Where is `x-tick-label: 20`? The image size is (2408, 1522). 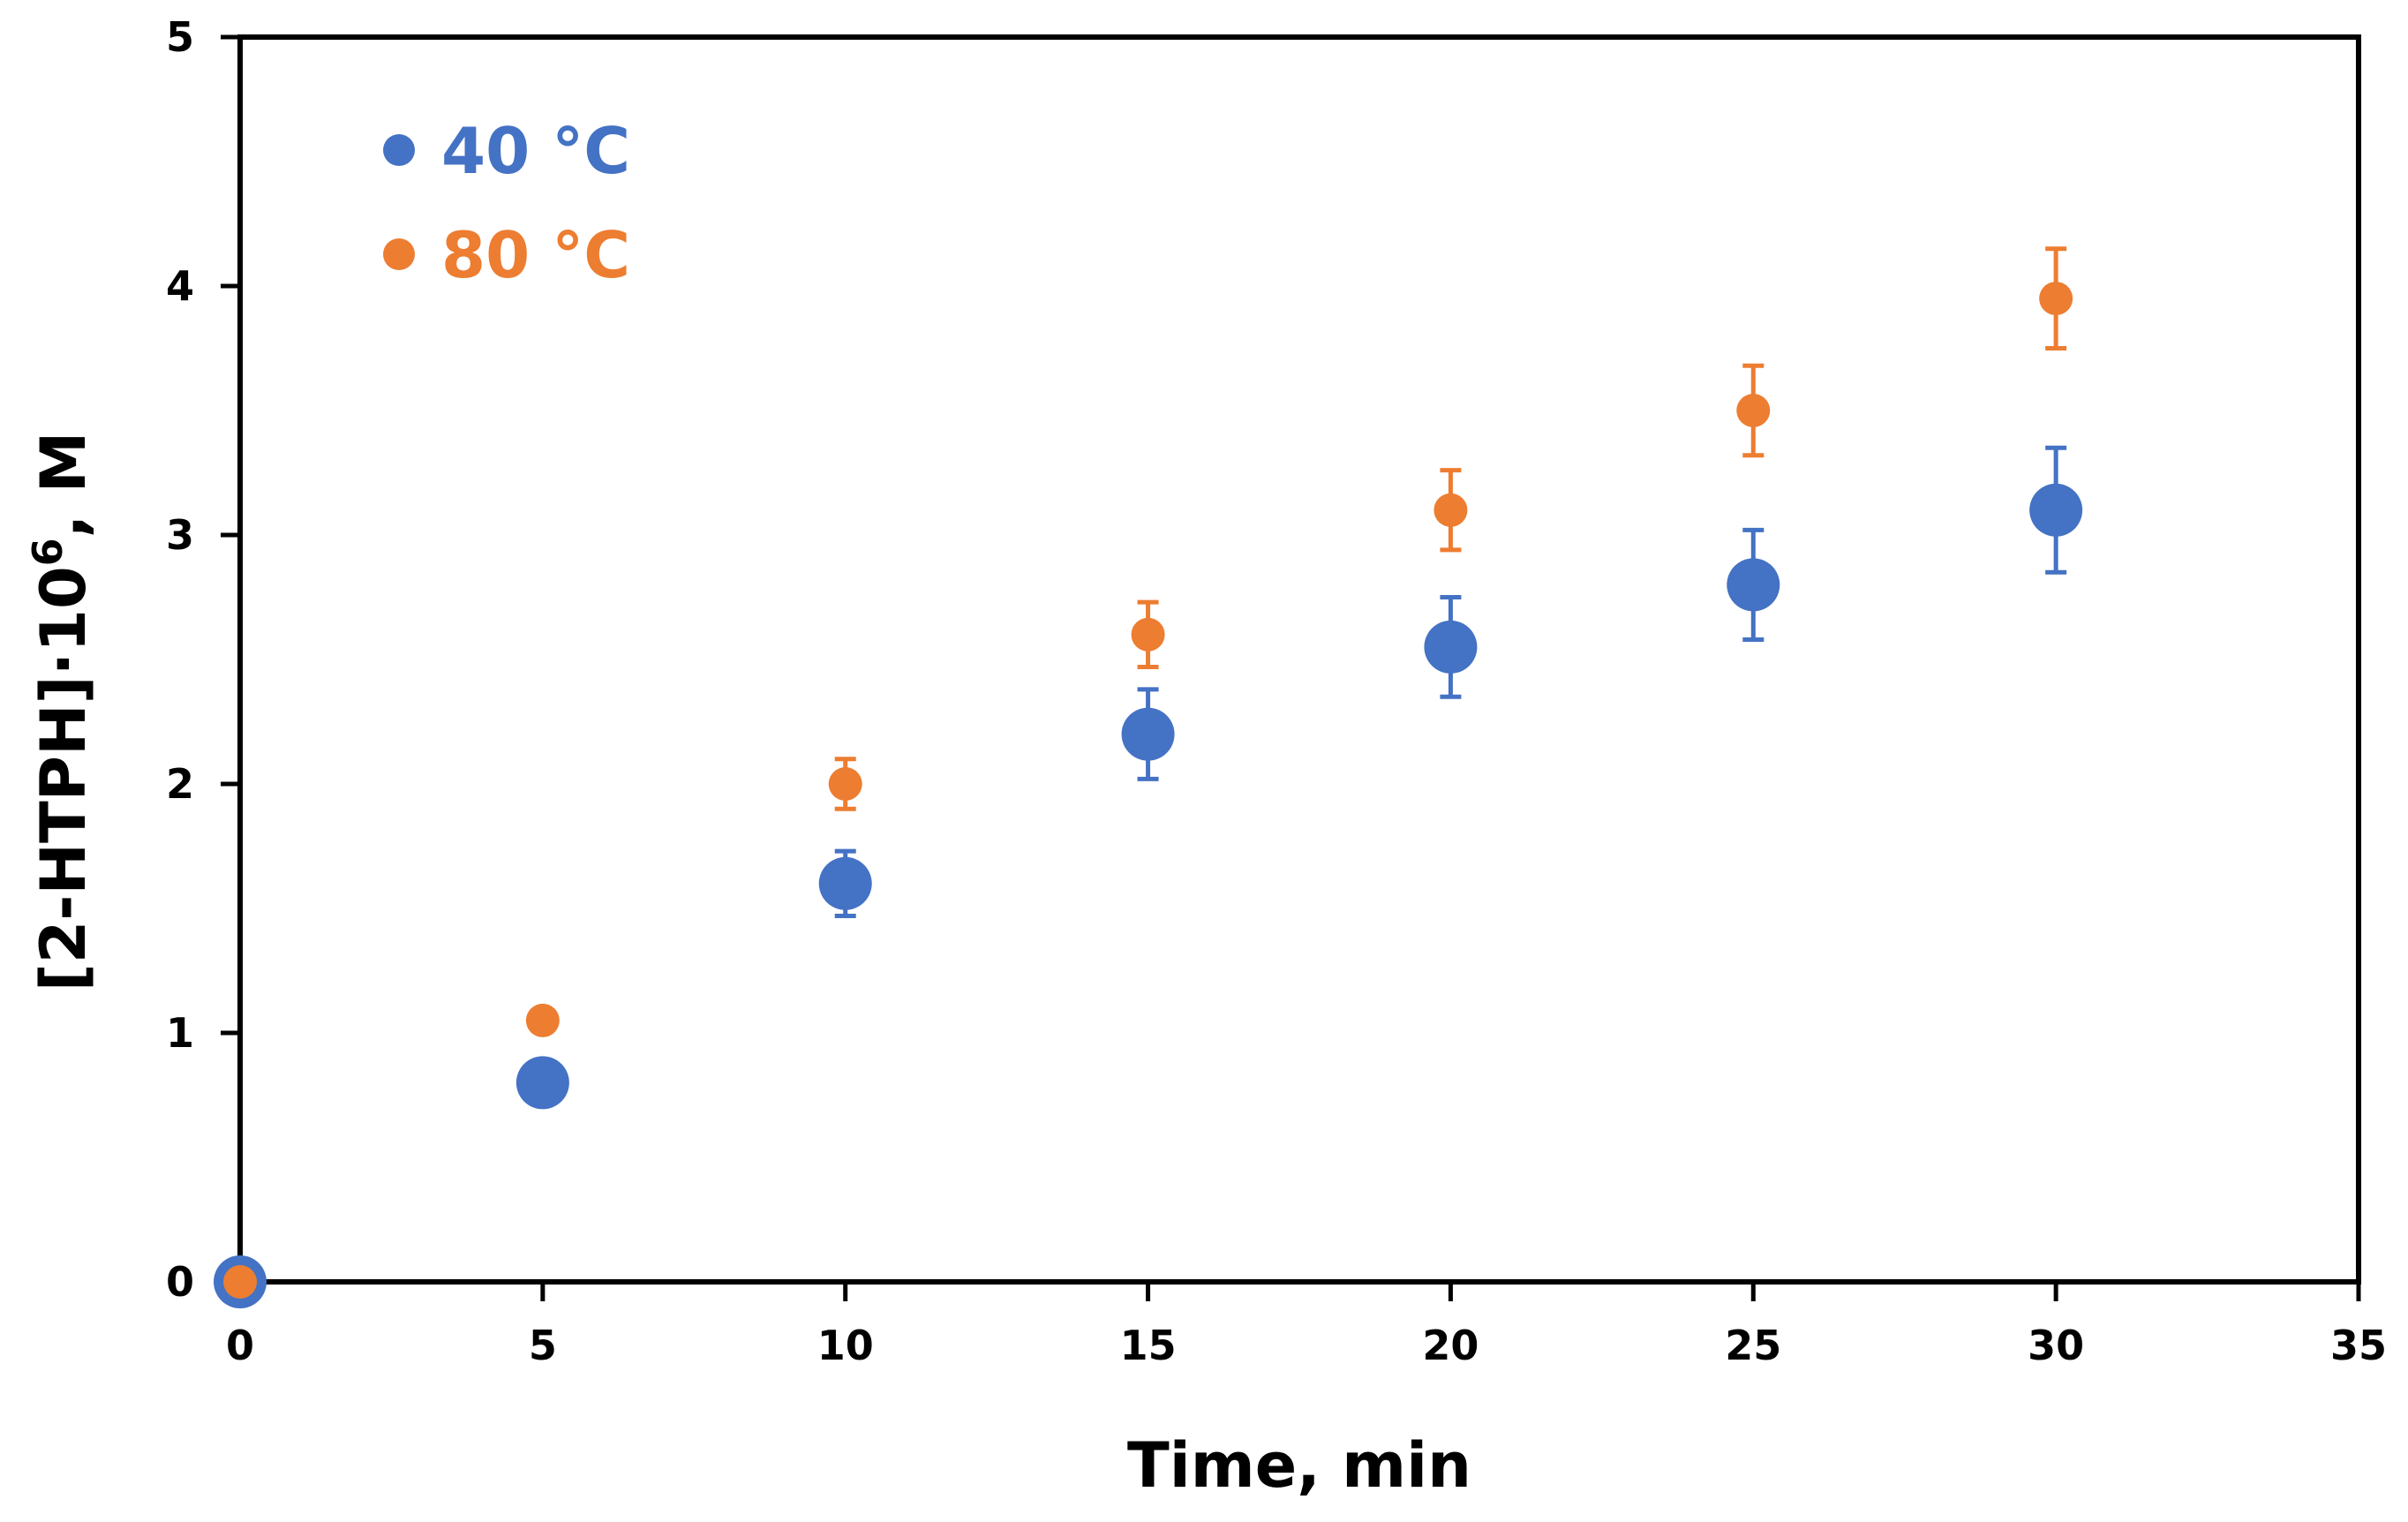
x-tick-label: 20 is located at coordinates (1450, 1345).